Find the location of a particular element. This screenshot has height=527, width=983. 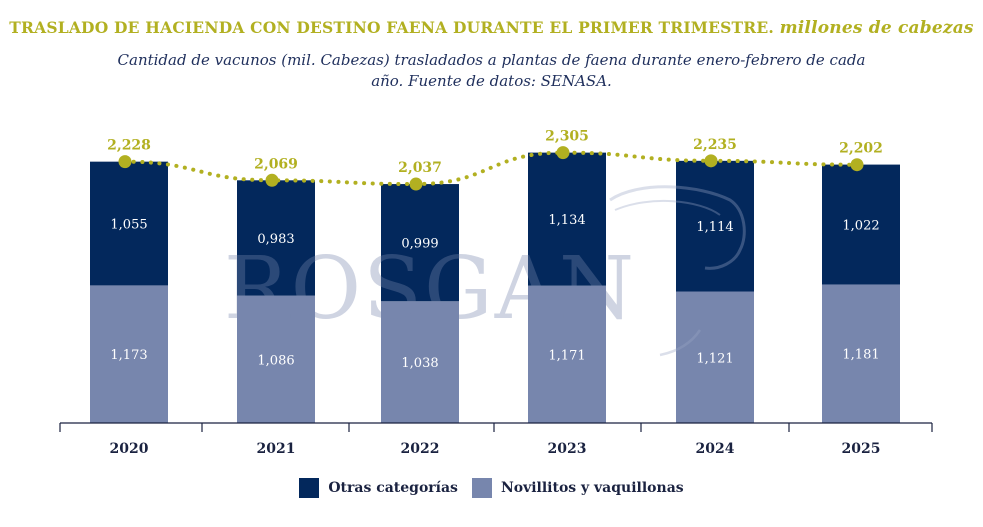

x-tick-label-2021: 2021 is located at coordinates (276, 449).